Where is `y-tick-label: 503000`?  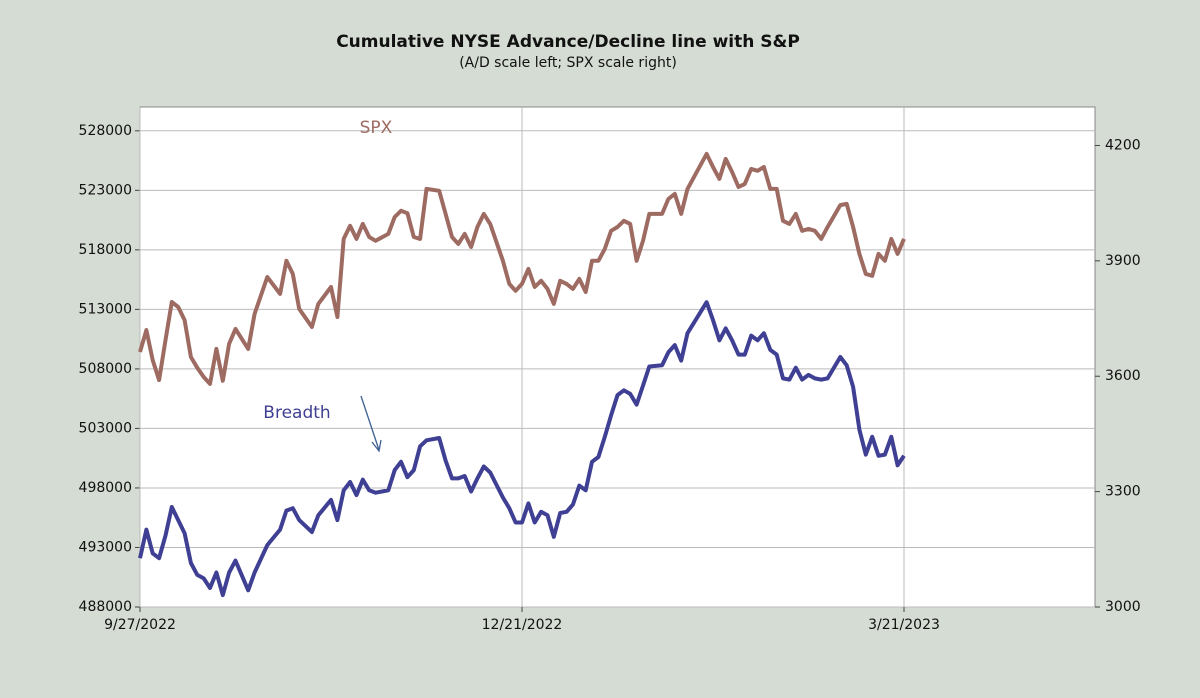 y-tick-label: 503000 is located at coordinates (105, 428).